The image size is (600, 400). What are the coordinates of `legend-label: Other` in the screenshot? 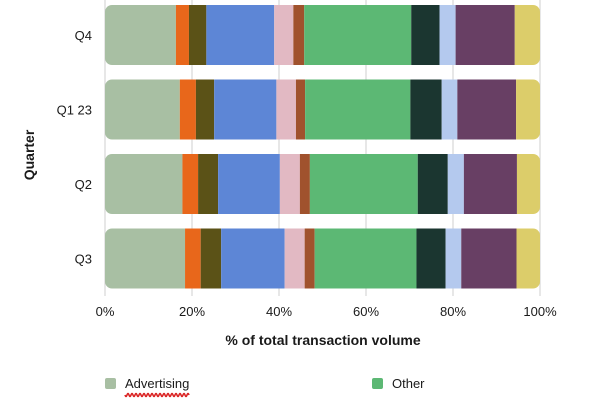 It's located at (408, 383).